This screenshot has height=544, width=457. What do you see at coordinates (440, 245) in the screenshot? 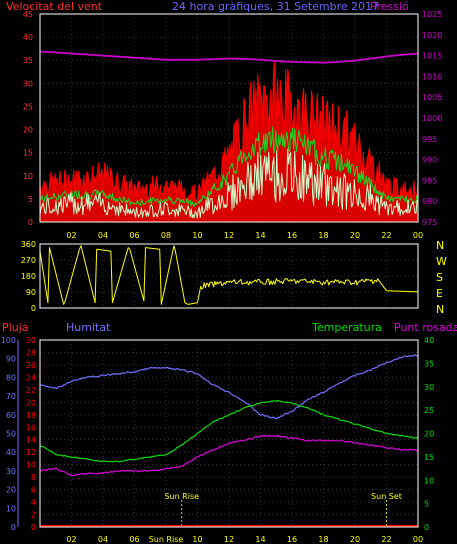
I see `compass-n-top: N` at bounding box center [440, 245].